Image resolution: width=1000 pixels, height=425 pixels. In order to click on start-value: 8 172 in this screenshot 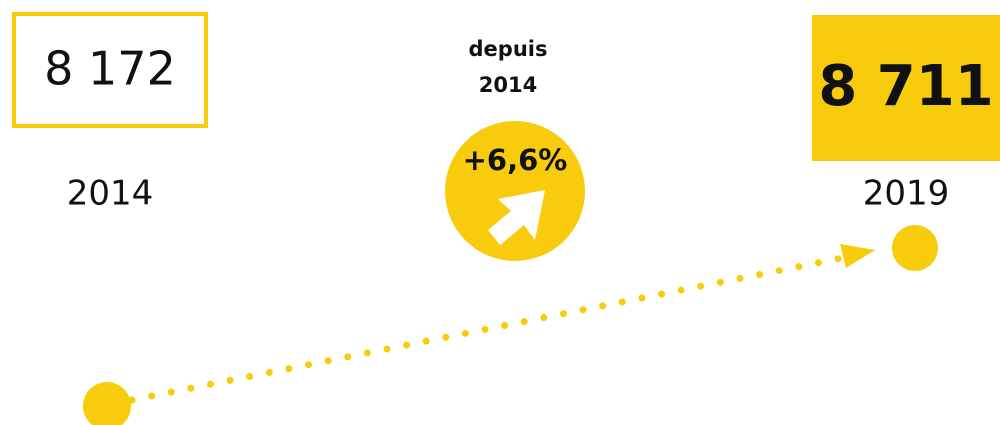, I will do `click(110, 69)`.